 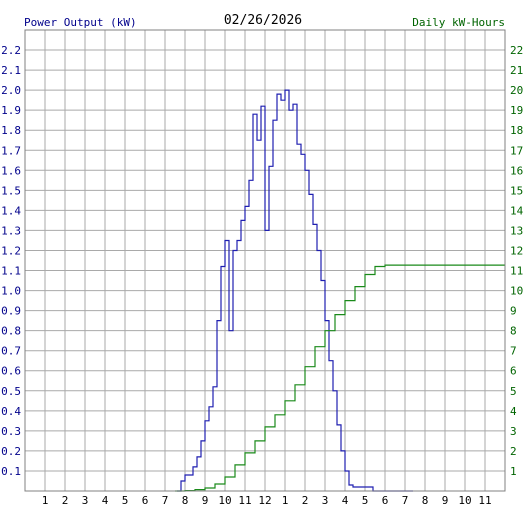 What do you see at coordinates (516, 150) in the screenshot?
I see `y-right-tick-label: 17` at bounding box center [516, 150].